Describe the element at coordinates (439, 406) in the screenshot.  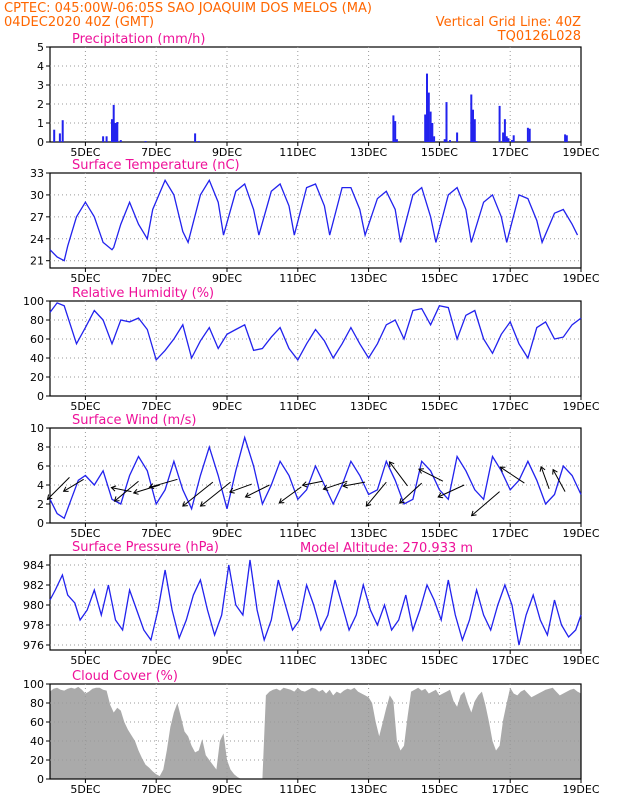
I see `rh-xtick-label: 15DEC` at that location.